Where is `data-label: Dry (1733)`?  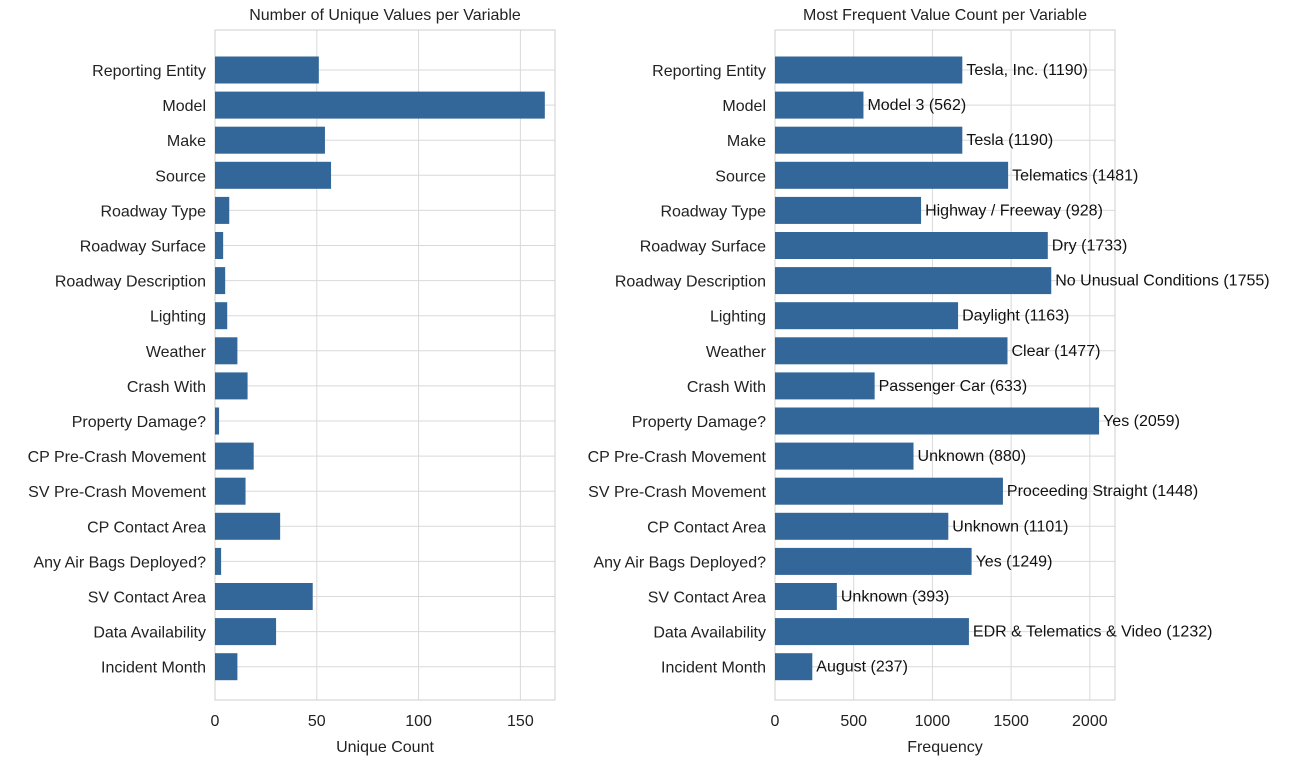 data-label: Dry (1733) is located at coordinates (1090, 246).